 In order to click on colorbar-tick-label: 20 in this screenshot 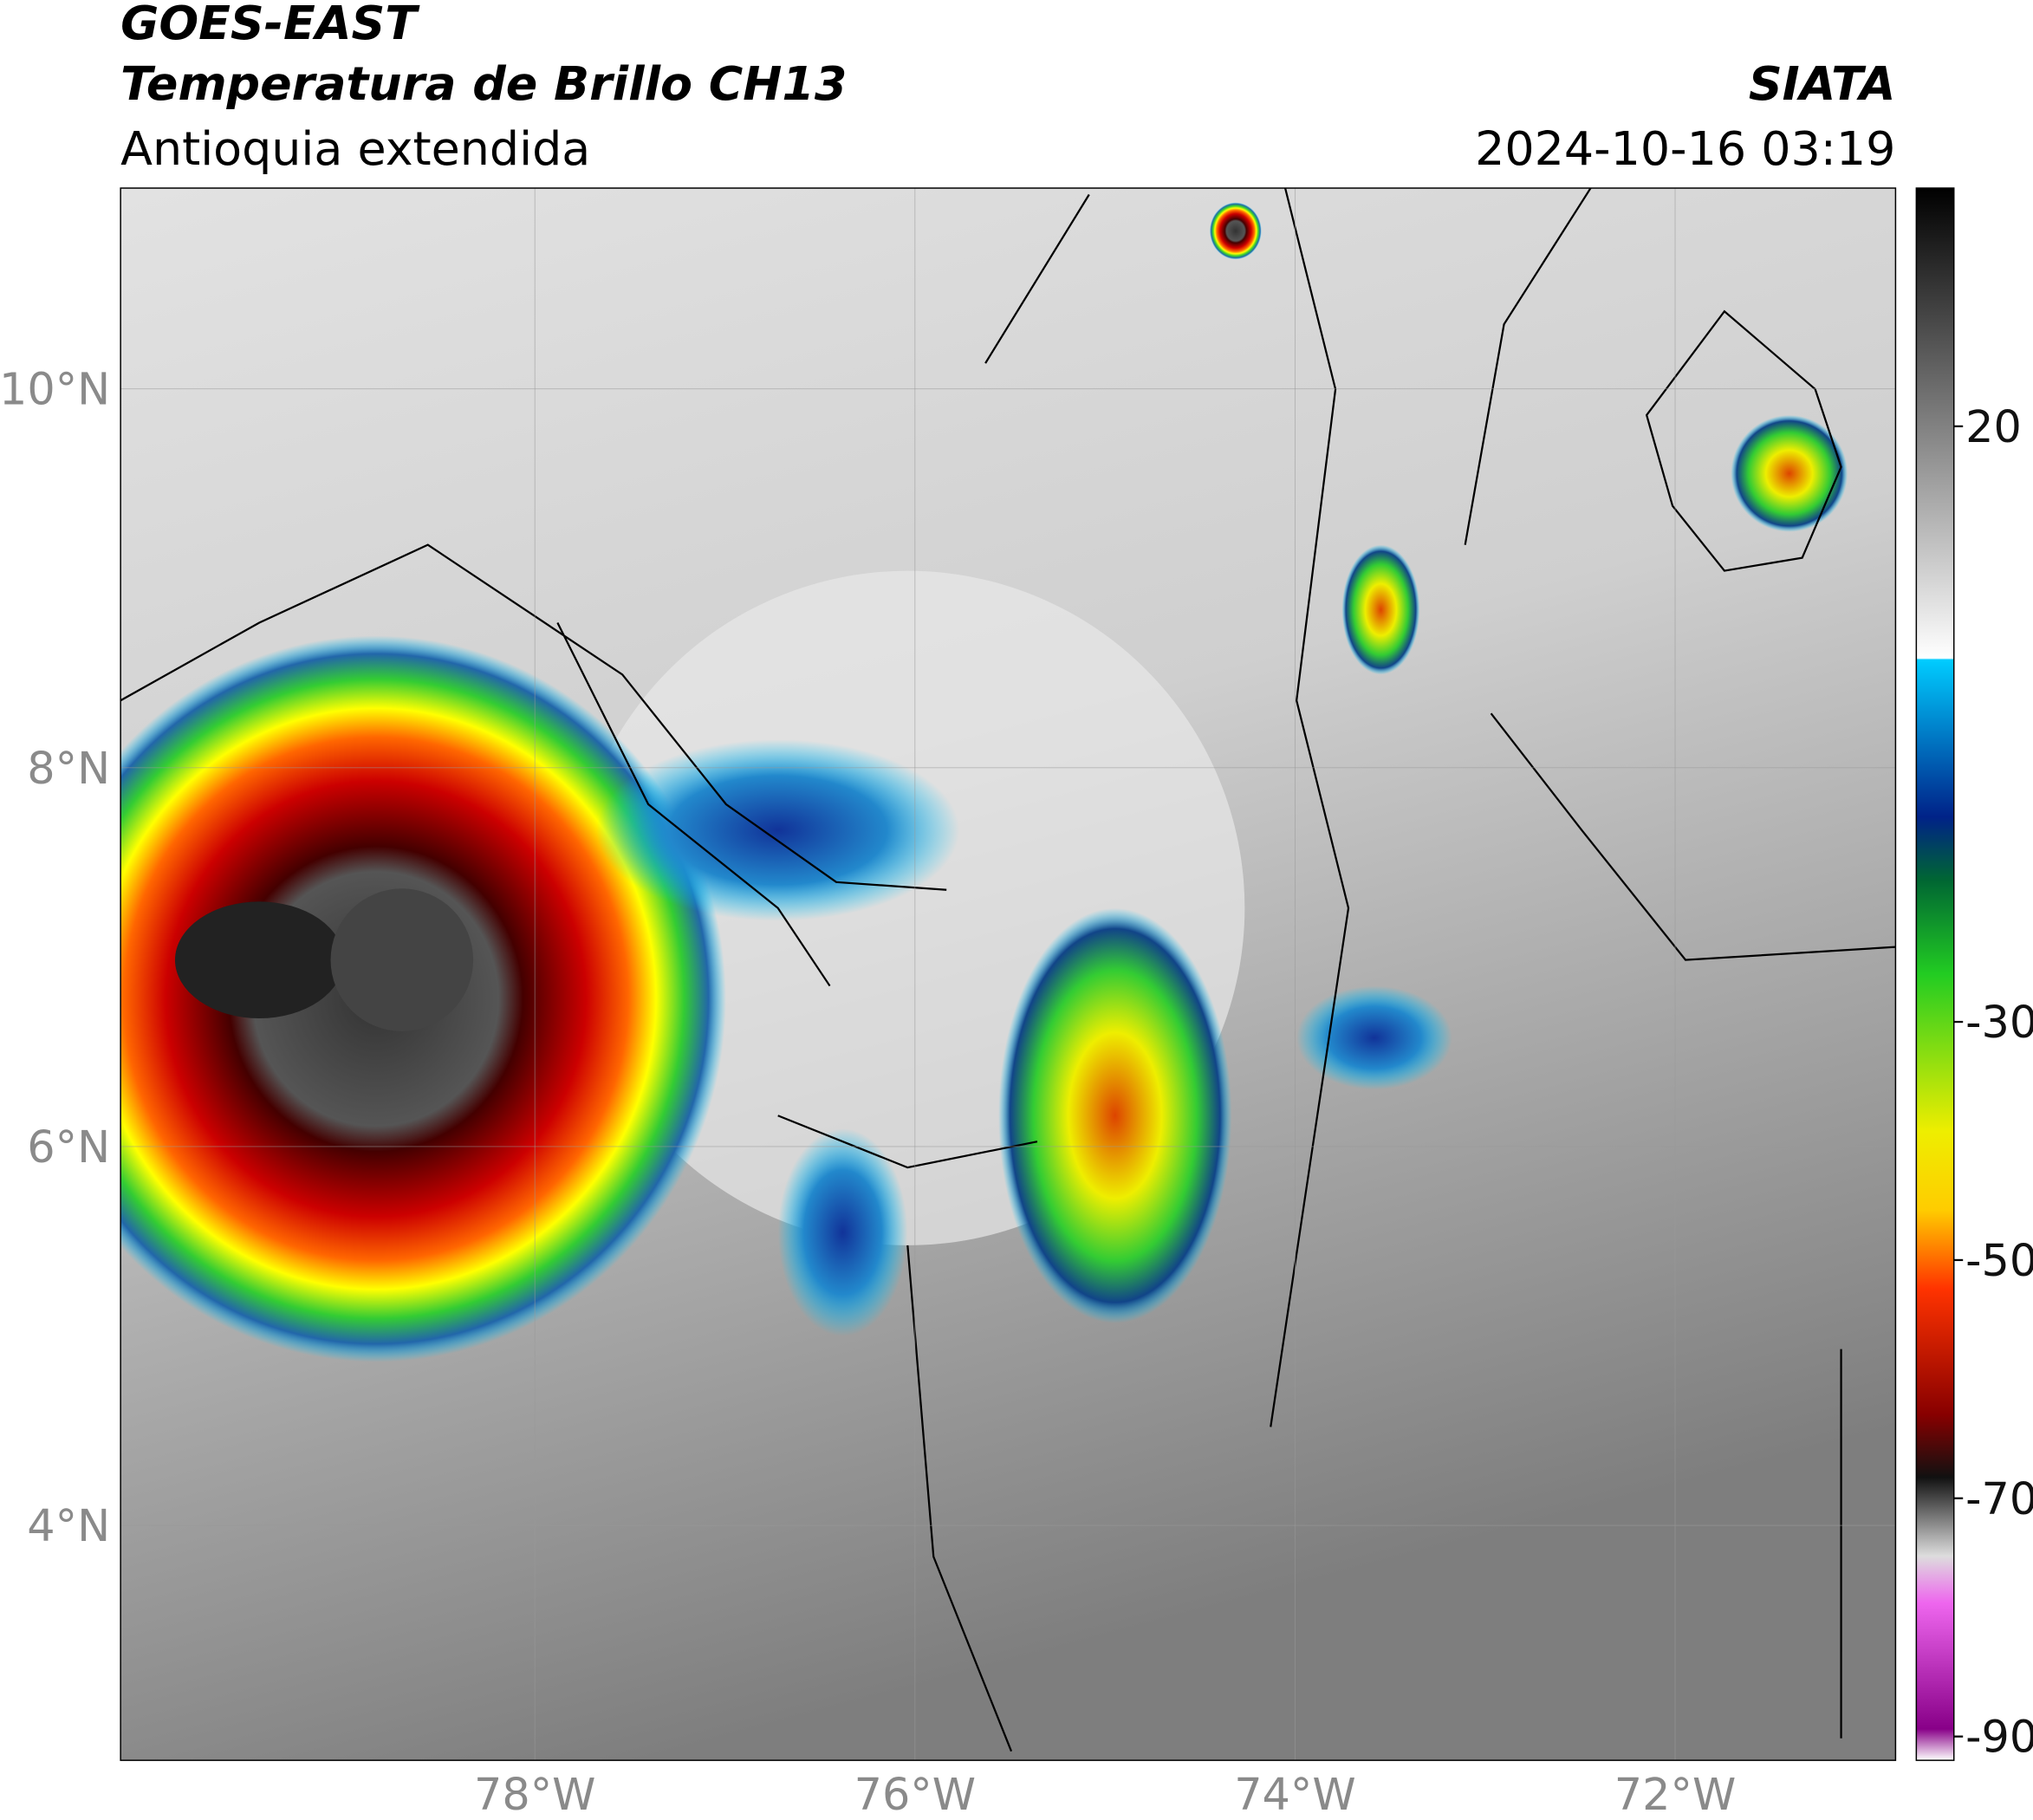, I will do `click(1993, 426)`.